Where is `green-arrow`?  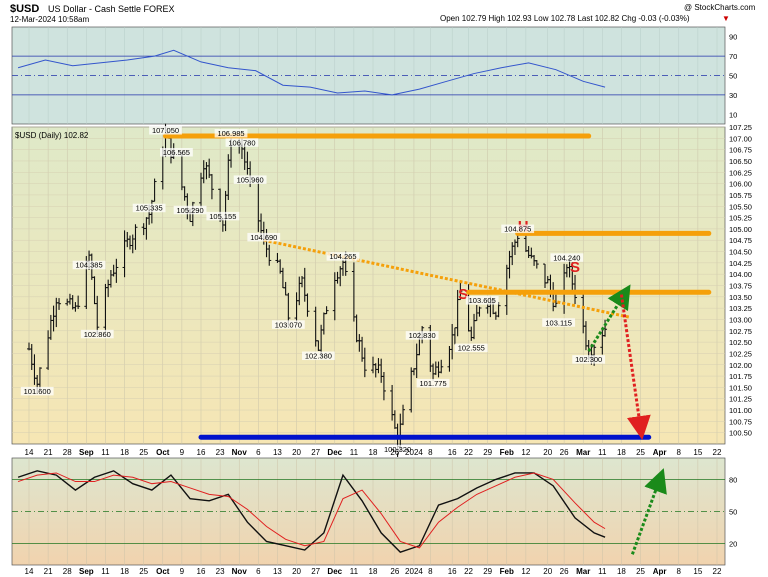
green-arrow is located at coordinates (609, 318).